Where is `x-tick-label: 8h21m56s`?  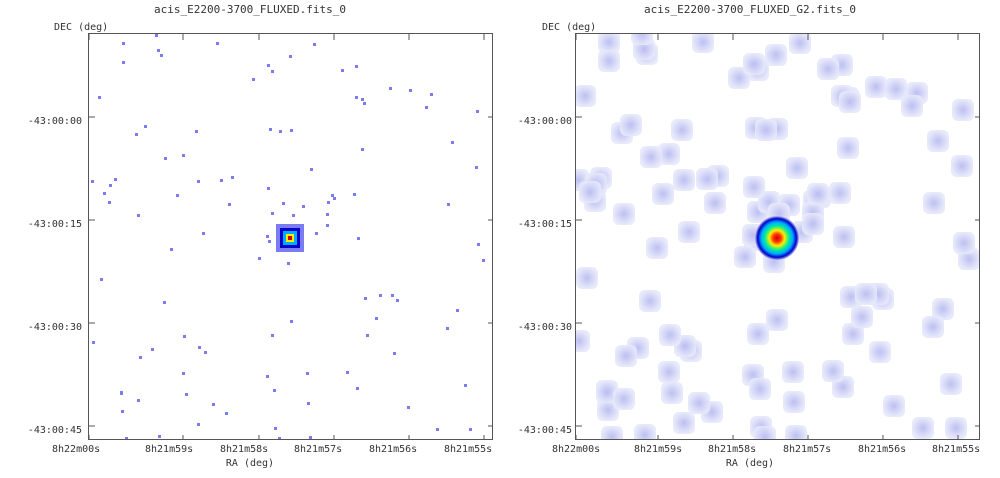 x-tick-label: 8h21m56s is located at coordinates (393, 449).